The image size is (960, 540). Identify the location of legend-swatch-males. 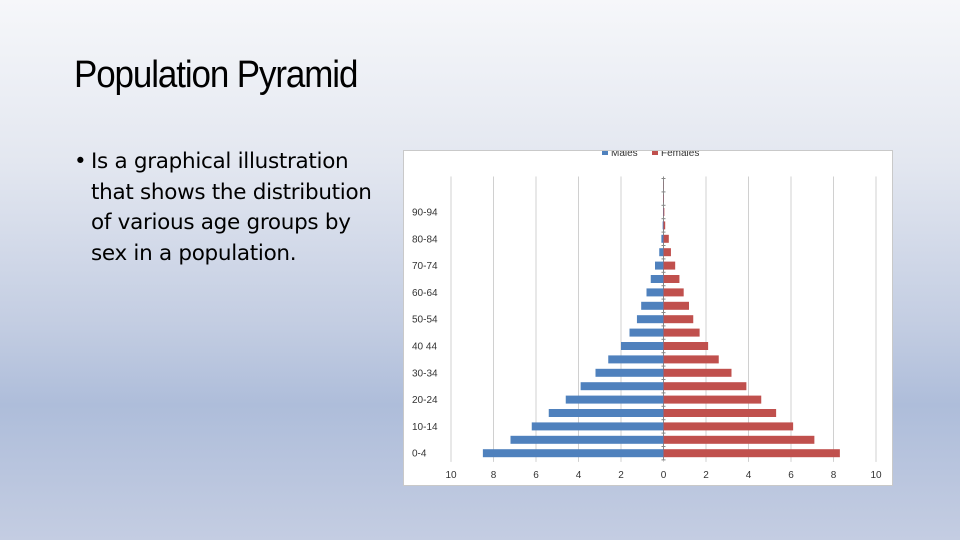
(605, 153).